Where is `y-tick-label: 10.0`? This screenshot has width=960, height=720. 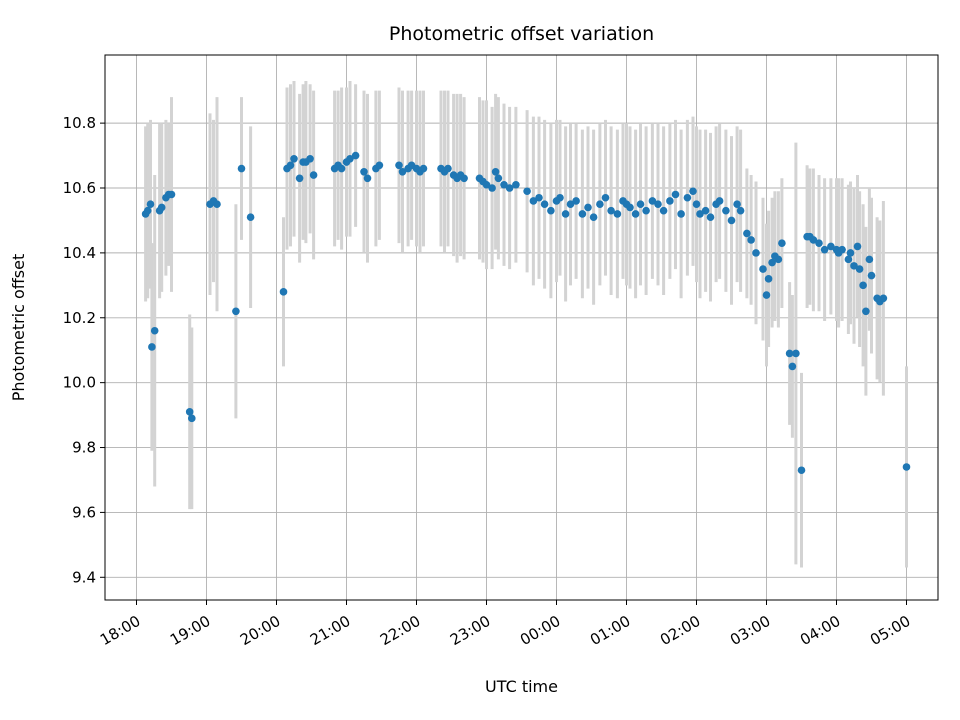
y-tick-label: 10.0 is located at coordinates (79, 383).